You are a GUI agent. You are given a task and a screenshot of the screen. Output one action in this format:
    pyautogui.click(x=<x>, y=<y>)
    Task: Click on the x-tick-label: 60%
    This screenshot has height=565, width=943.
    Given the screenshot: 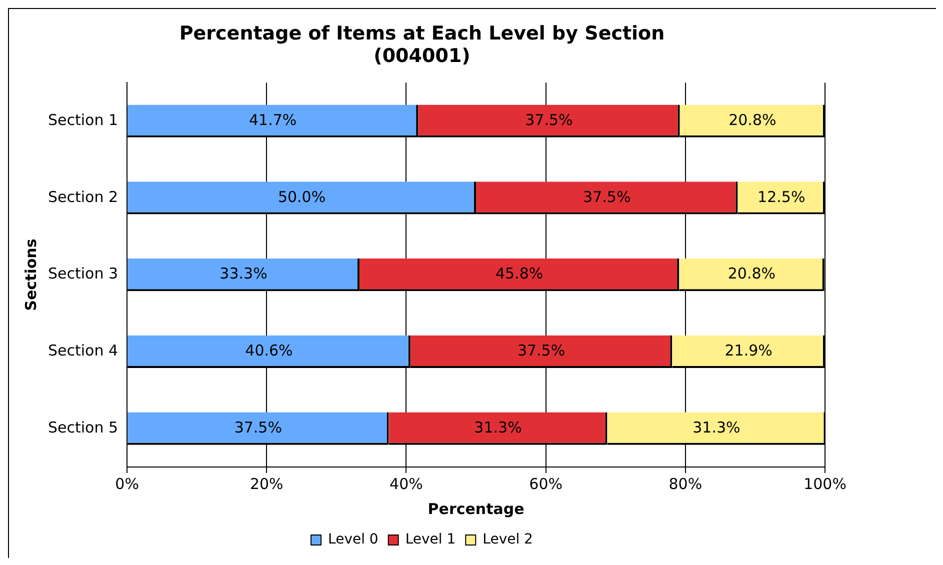 What is the action you would take?
    pyautogui.click(x=545, y=483)
    